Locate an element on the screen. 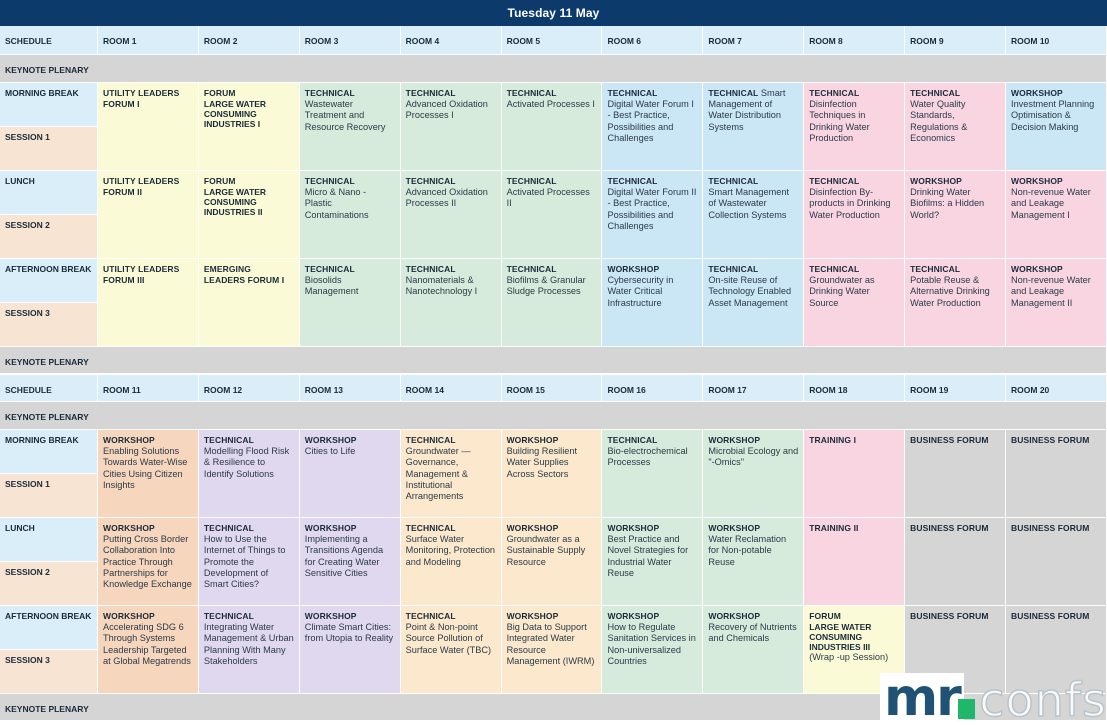  session-label: SESSION 3 is located at coordinates (48, 671).